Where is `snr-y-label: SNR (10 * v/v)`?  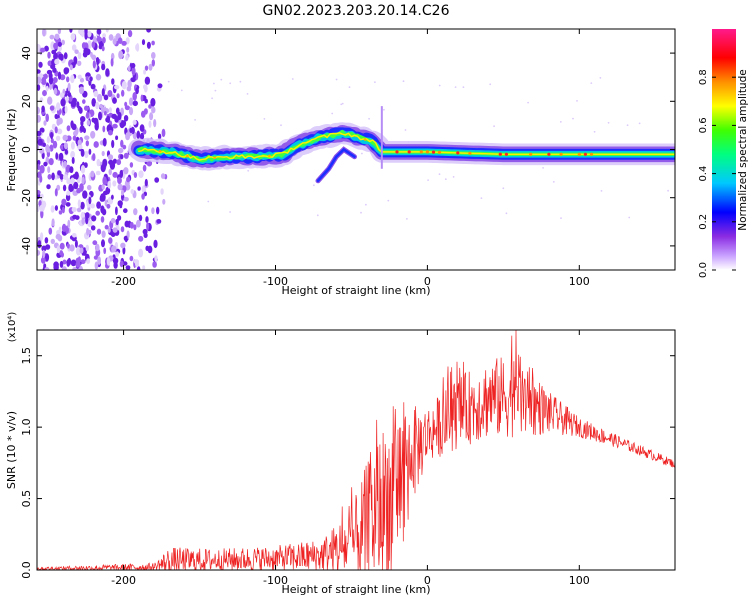
snr-y-label: SNR (10 * v/v) is located at coordinates (11, 450).